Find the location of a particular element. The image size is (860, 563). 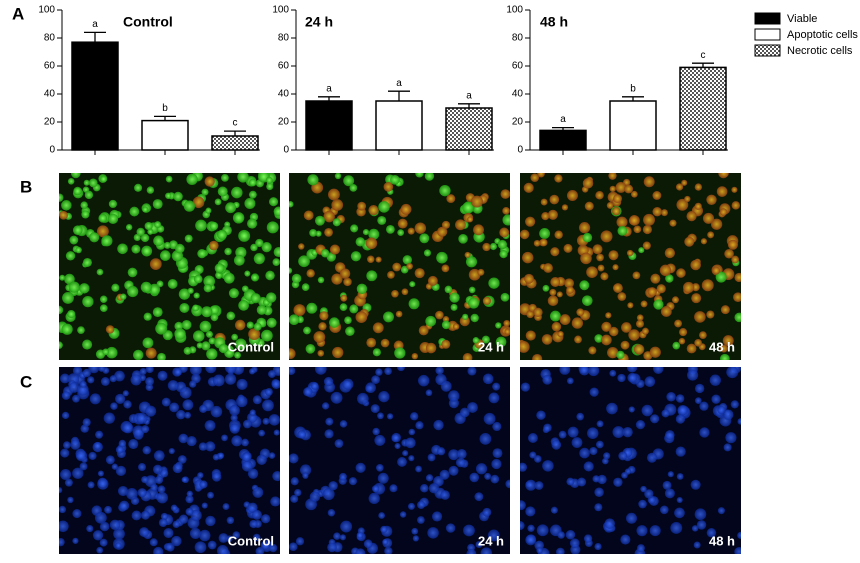

y-tick-label: 40 is located at coordinates (284, 94).